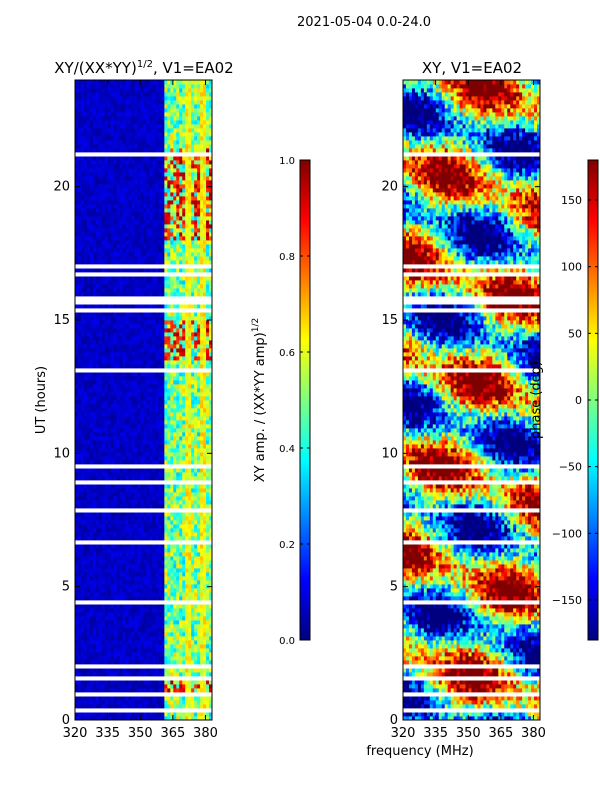 The width and height of the screenshot is (600, 800). What do you see at coordinates (143, 466) in the screenshot?
I see `heatmap-gap-row` at bounding box center [143, 466].